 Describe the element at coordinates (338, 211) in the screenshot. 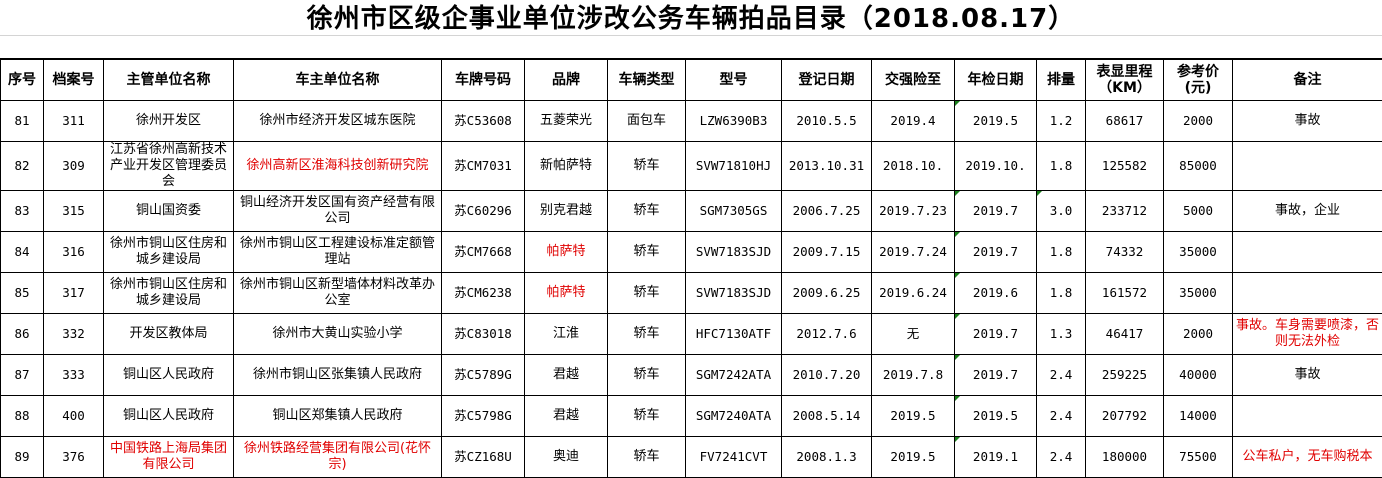

I see `cell-owner: 铜山经济开发区国有资产经营有限公司` at that location.